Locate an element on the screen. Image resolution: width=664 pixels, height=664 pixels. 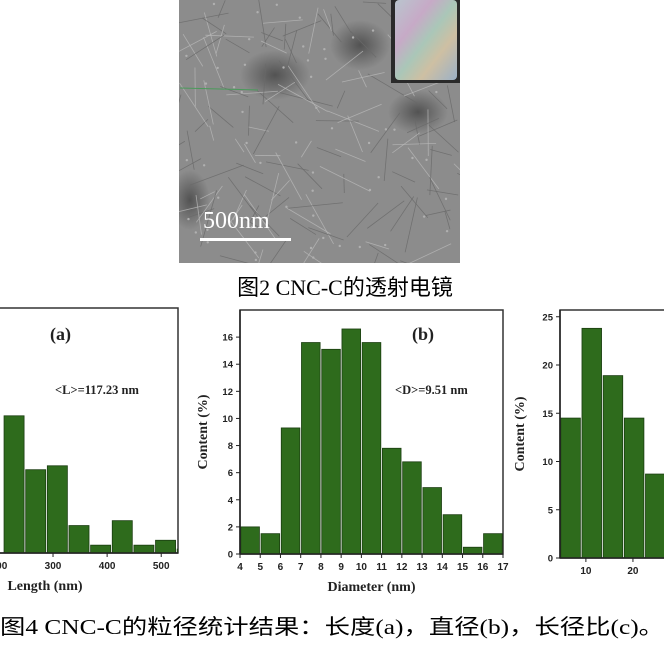
x-tick-label: 14 is located at coordinates (443, 567).